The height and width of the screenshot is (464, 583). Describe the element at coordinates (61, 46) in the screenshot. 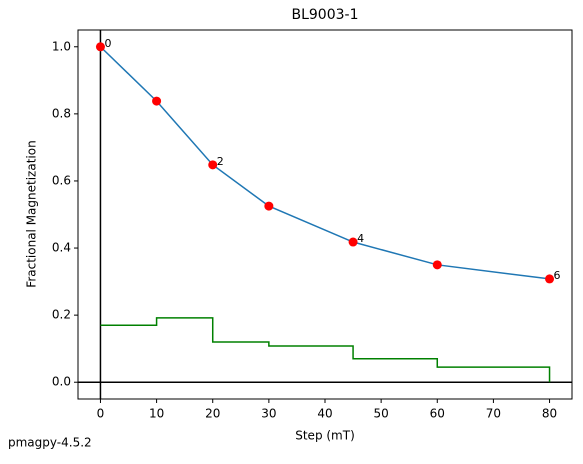

I see `y-tick-label: 1.0` at that location.